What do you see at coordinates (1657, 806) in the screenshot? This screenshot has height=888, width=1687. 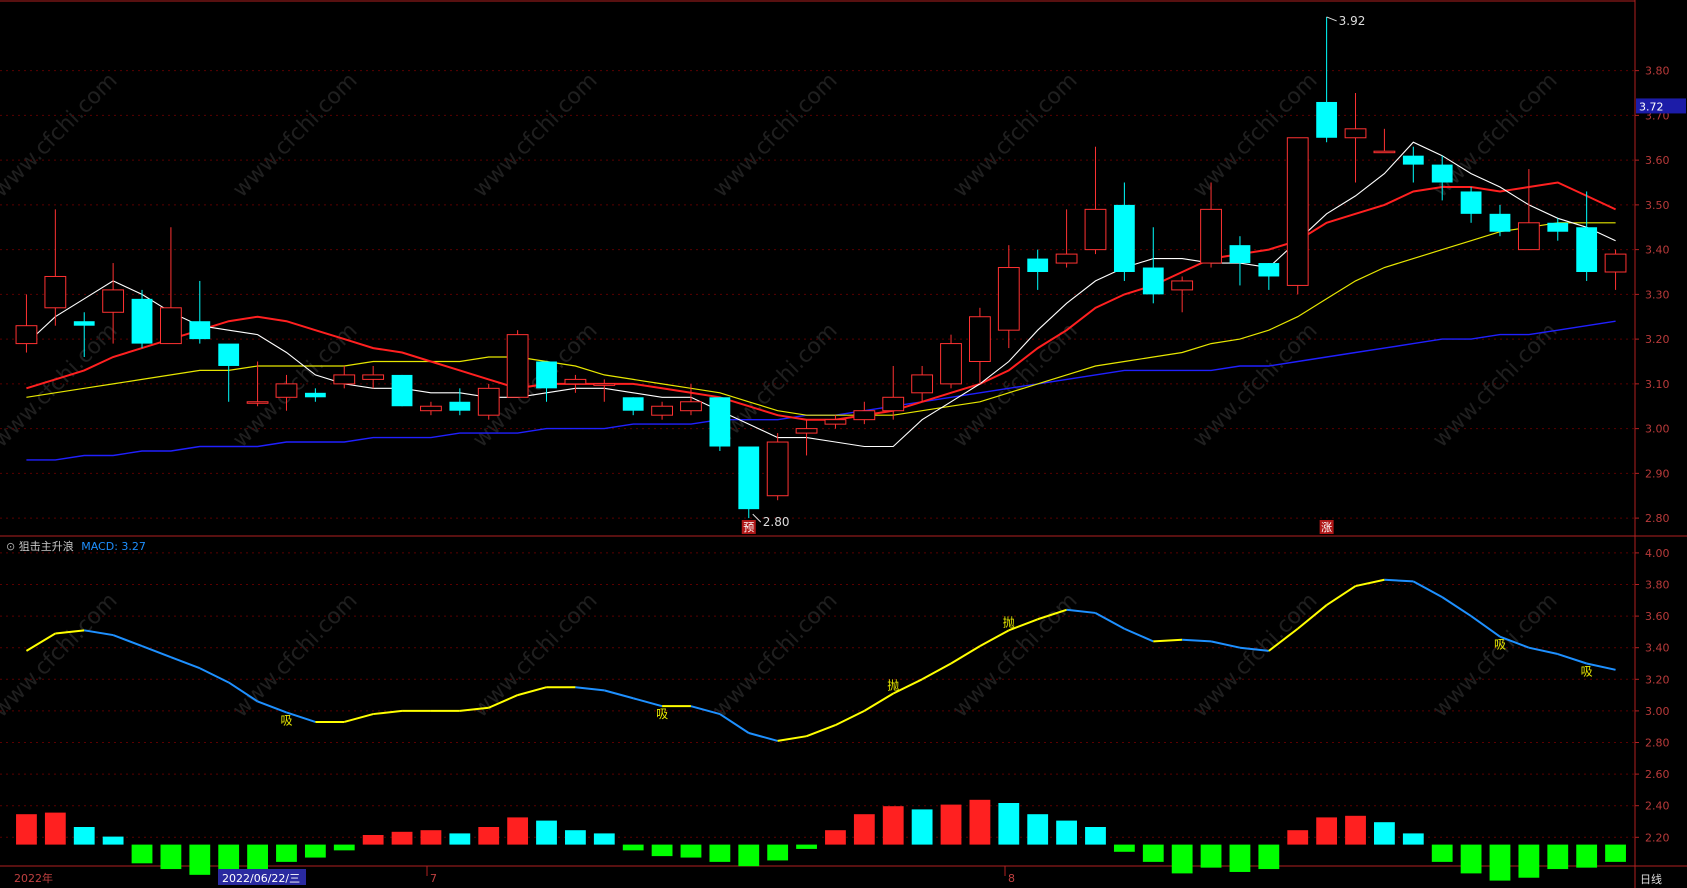 I see `macd-tick-label: 2.40` at bounding box center [1657, 806].